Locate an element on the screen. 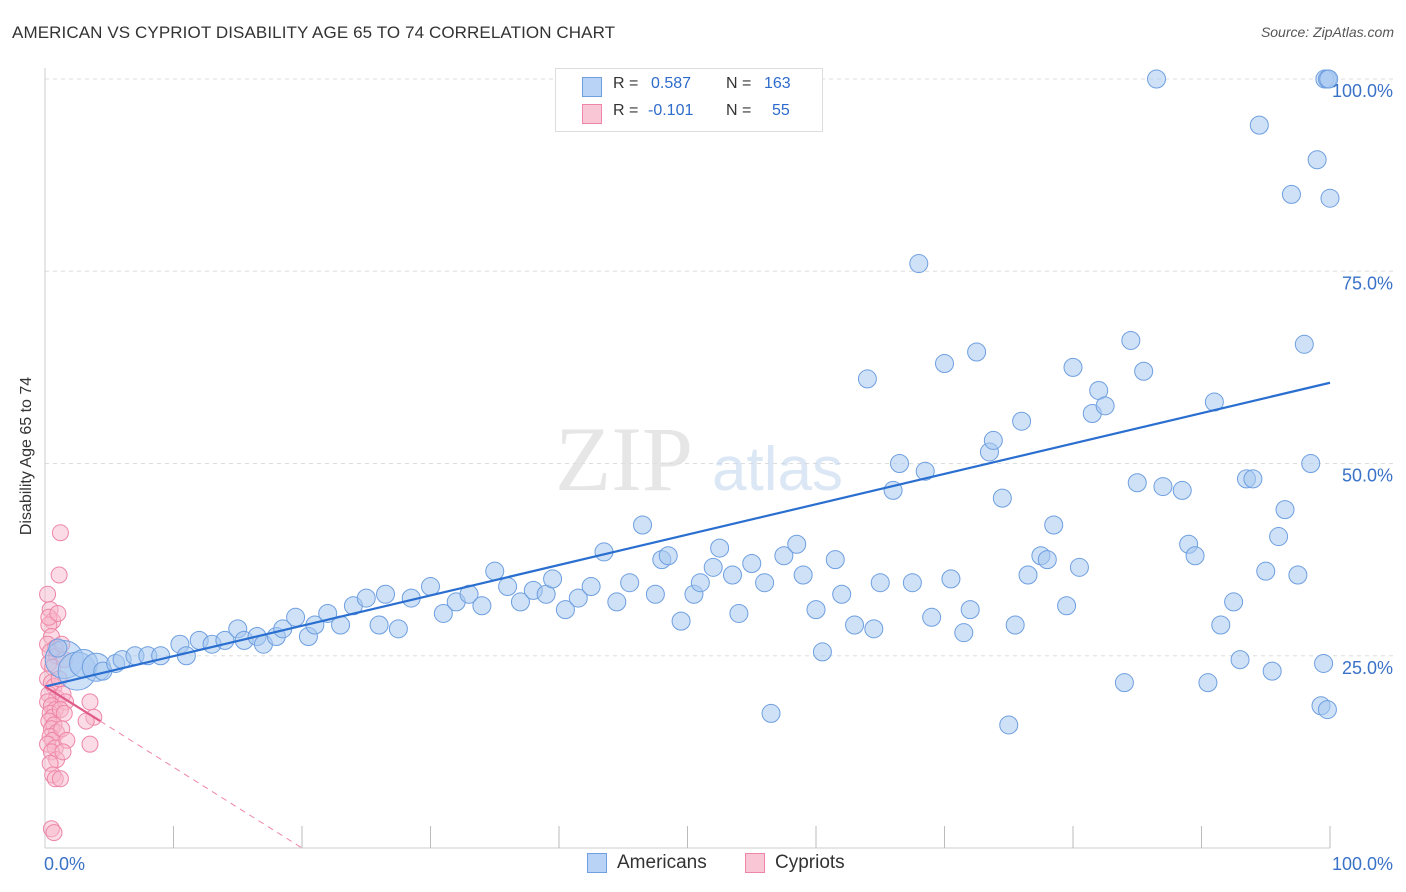 The height and width of the screenshot is (892, 1406). series-legend-americans: Americans is located at coordinates (647, 863).